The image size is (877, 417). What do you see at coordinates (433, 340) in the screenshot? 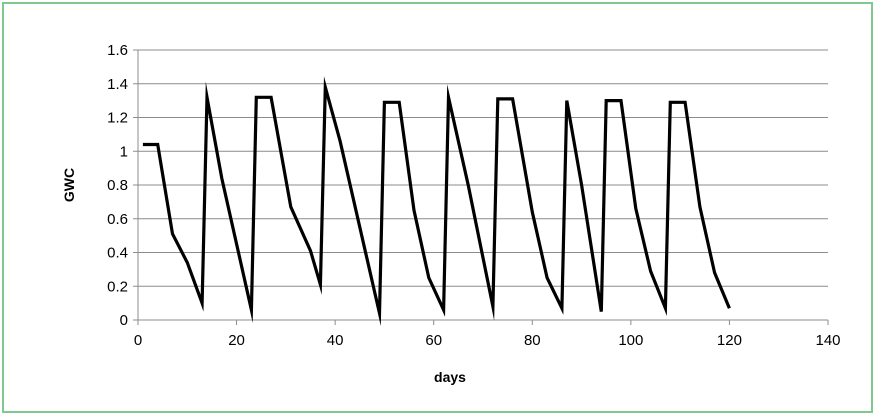
I see `x-tick-label-3: 60` at bounding box center [433, 340].